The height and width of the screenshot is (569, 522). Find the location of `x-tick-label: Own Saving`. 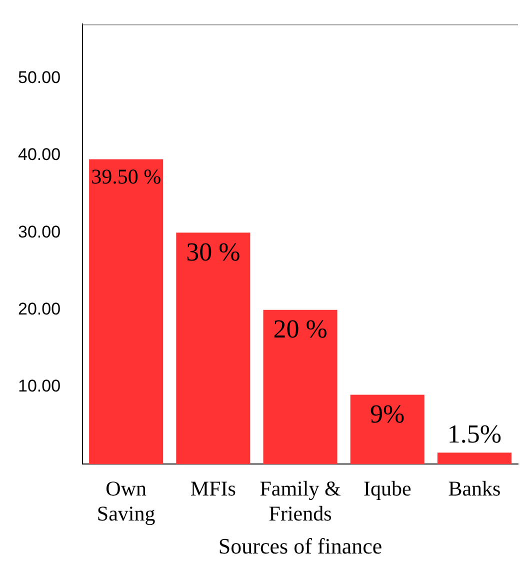

x-tick-label: Own Saving is located at coordinates (126, 501).